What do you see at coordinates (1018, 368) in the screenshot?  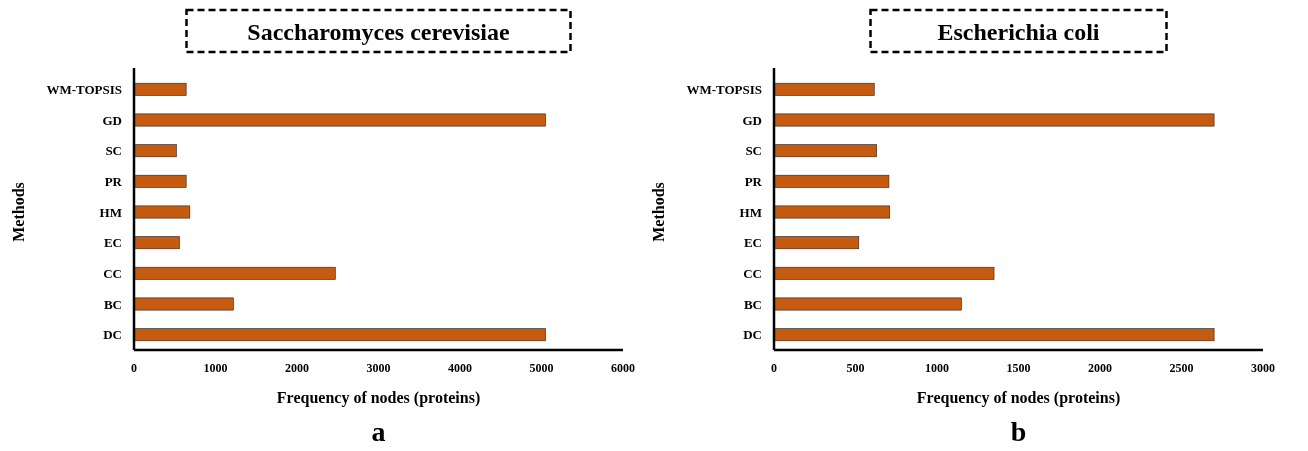 I see `x-tick-label: 1500` at bounding box center [1018, 368].